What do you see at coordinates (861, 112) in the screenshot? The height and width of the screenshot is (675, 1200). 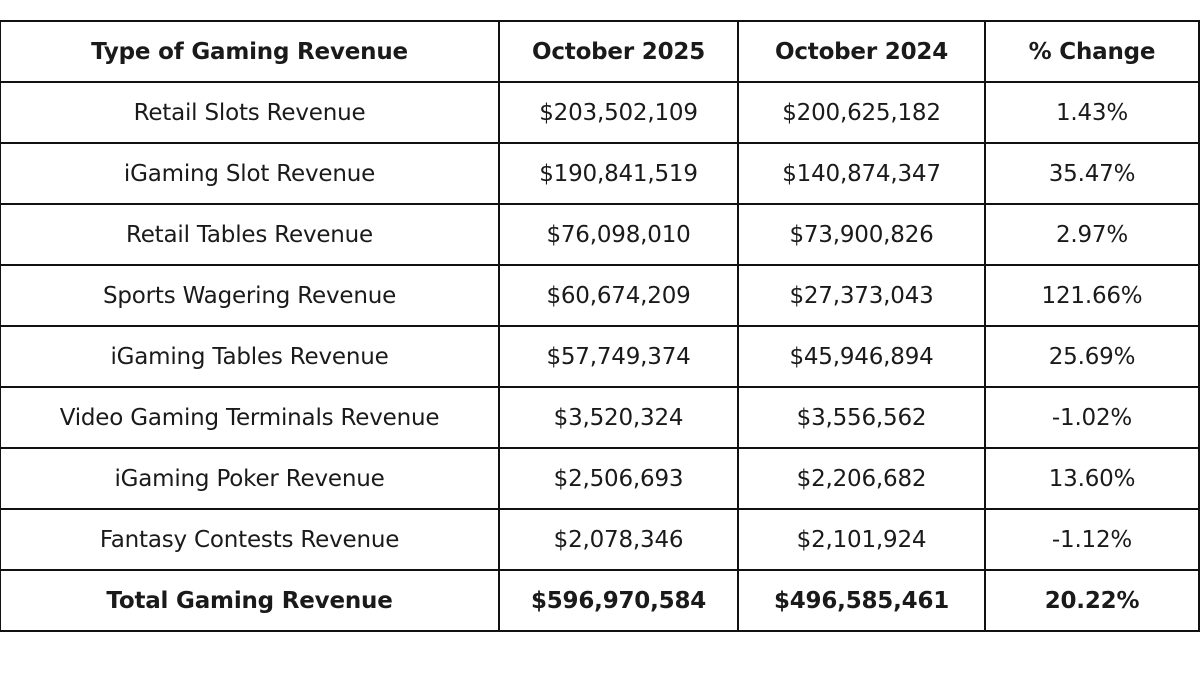 I see `october-2024-value: $200,625,182` at bounding box center [861, 112].